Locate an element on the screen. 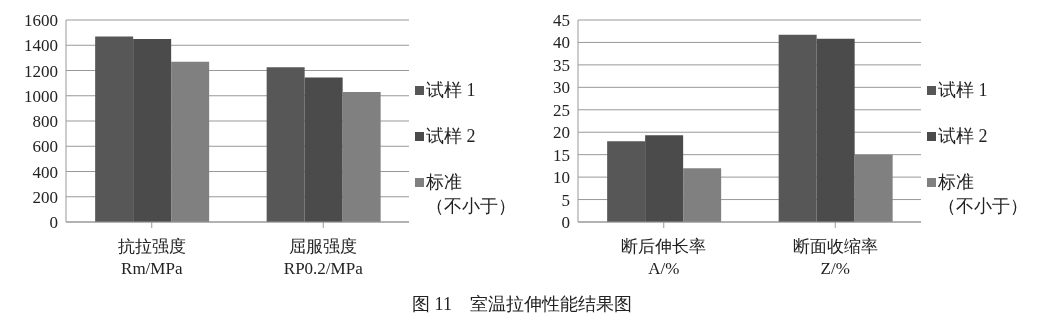 The width and height of the screenshot is (1044, 326). x-tick-label: 抗拉强度 Rm/MPa is located at coordinates (151, 257).